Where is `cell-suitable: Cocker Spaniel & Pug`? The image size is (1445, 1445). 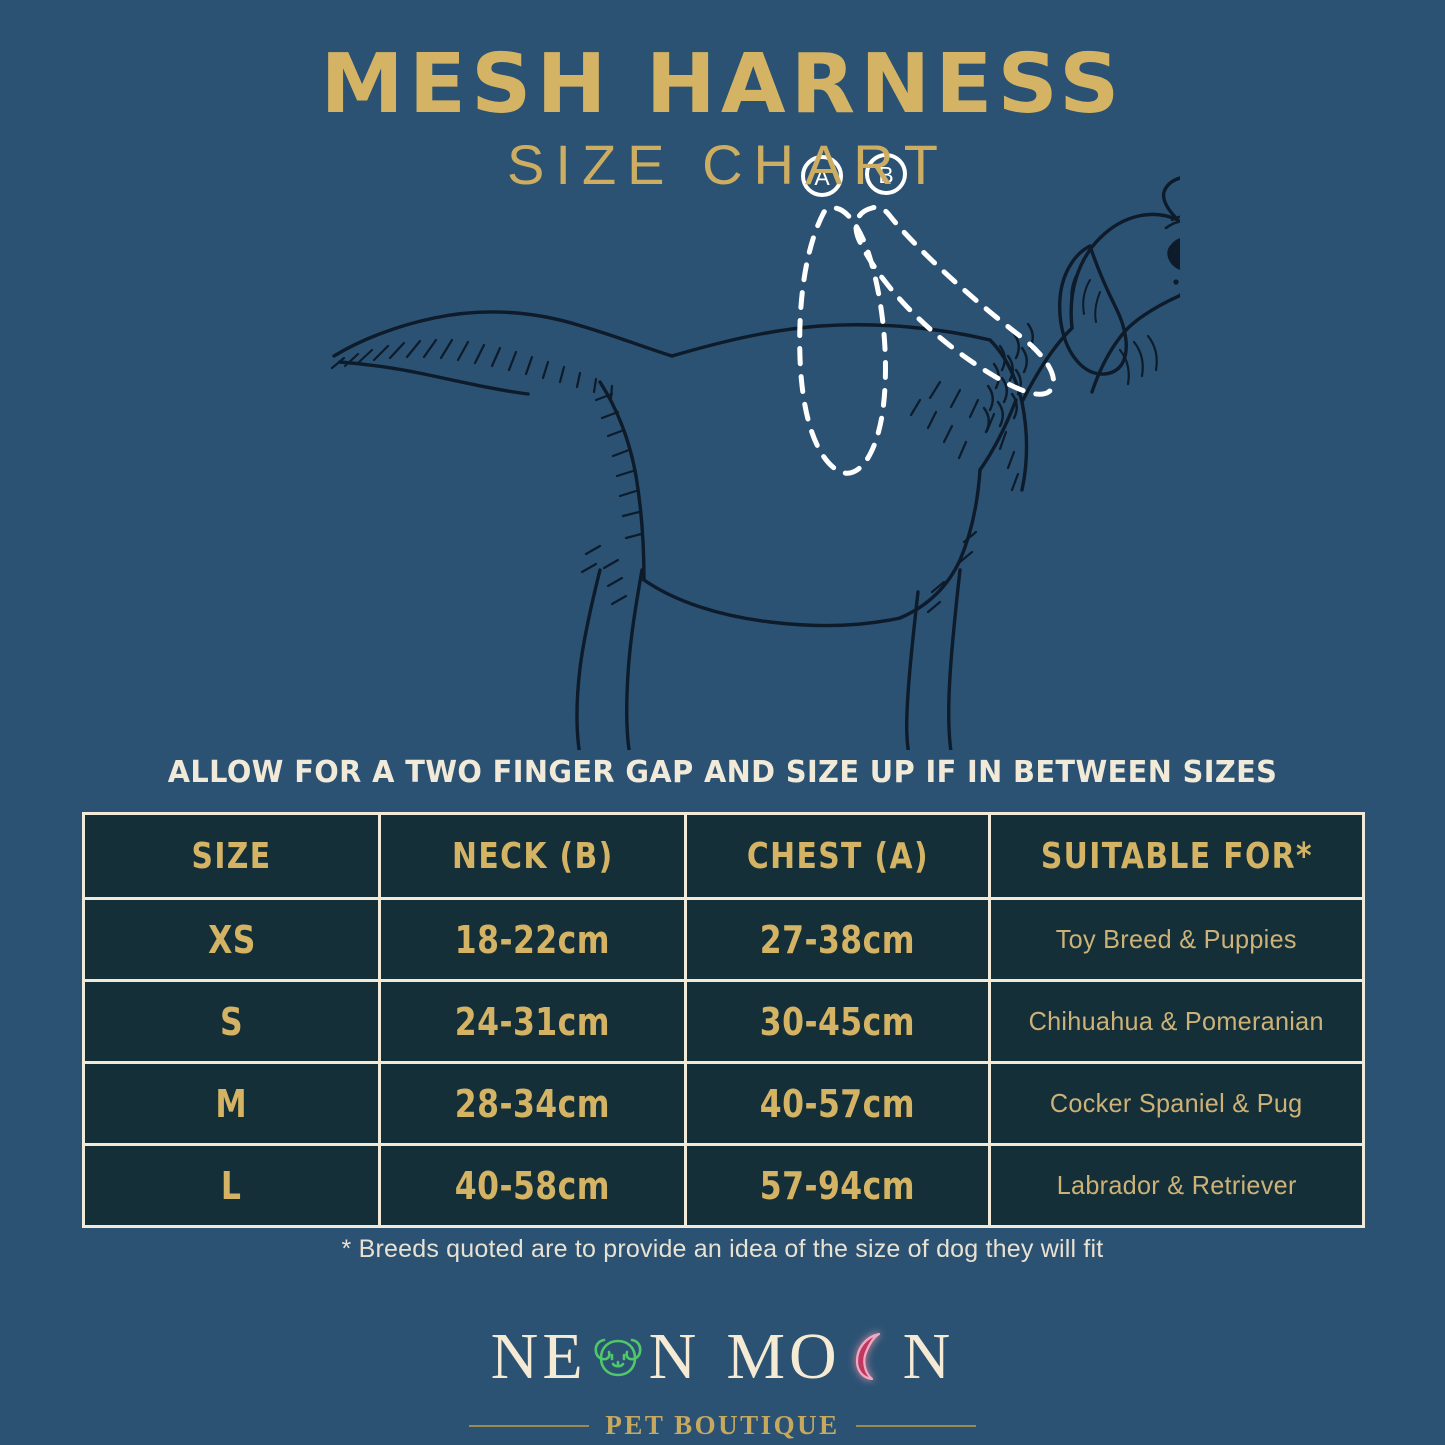 cell-suitable: Cocker Spaniel & Pug is located at coordinates (1176, 1103).